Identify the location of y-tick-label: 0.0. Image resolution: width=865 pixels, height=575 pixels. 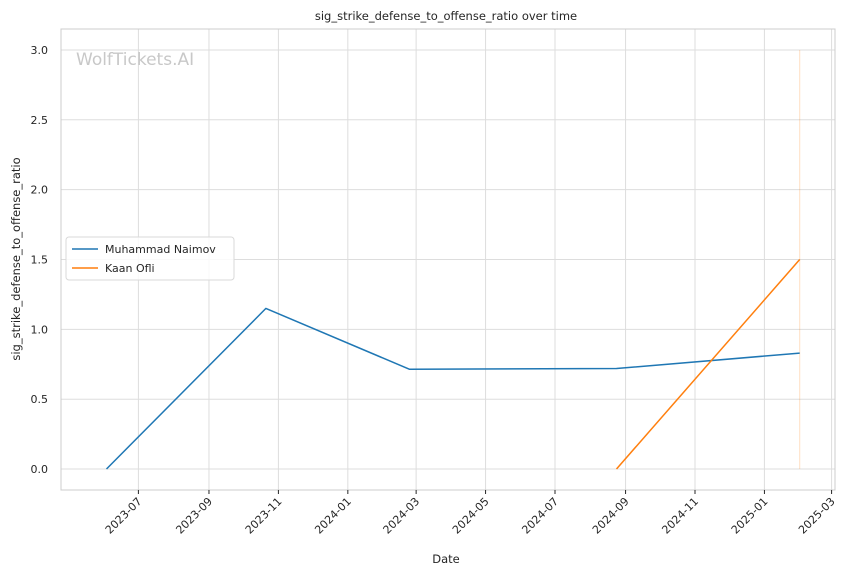
(40, 469).